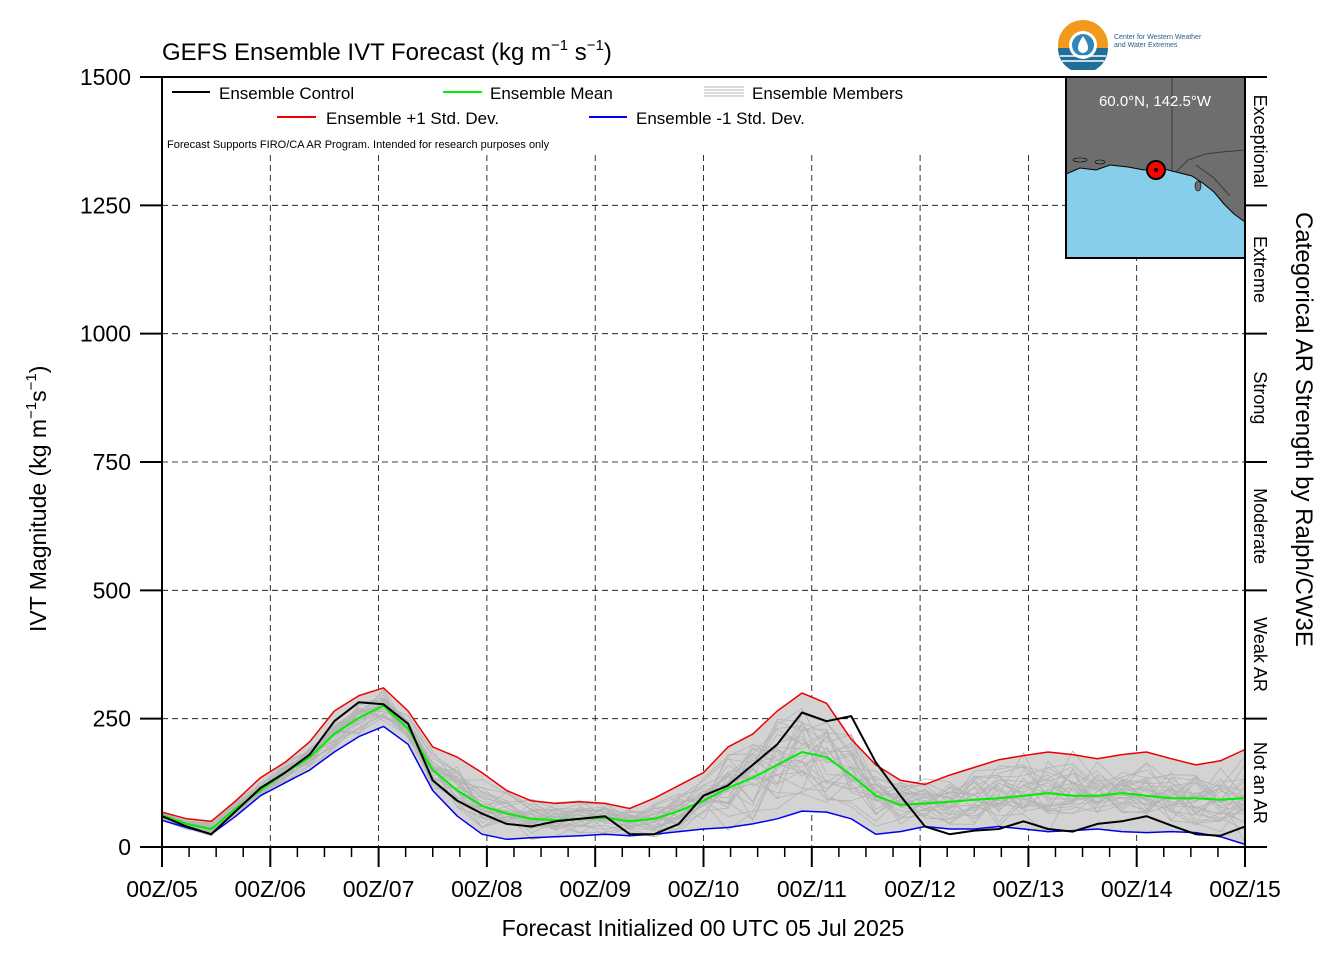  Describe the element at coordinates (551, 93) in the screenshot. I see `legend-mean-label: Ensemble Mean` at that location.